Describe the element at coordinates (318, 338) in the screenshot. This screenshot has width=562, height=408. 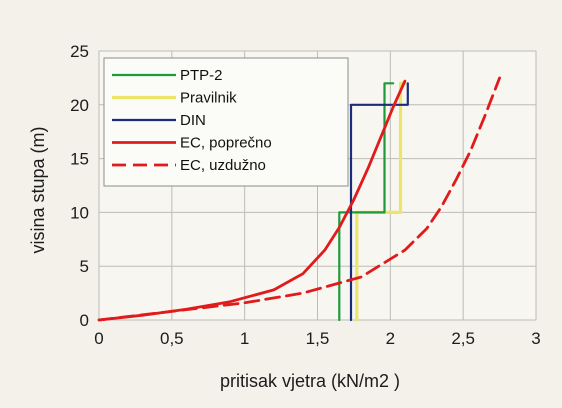
I see `x-tick-label: 1,5` at that location.